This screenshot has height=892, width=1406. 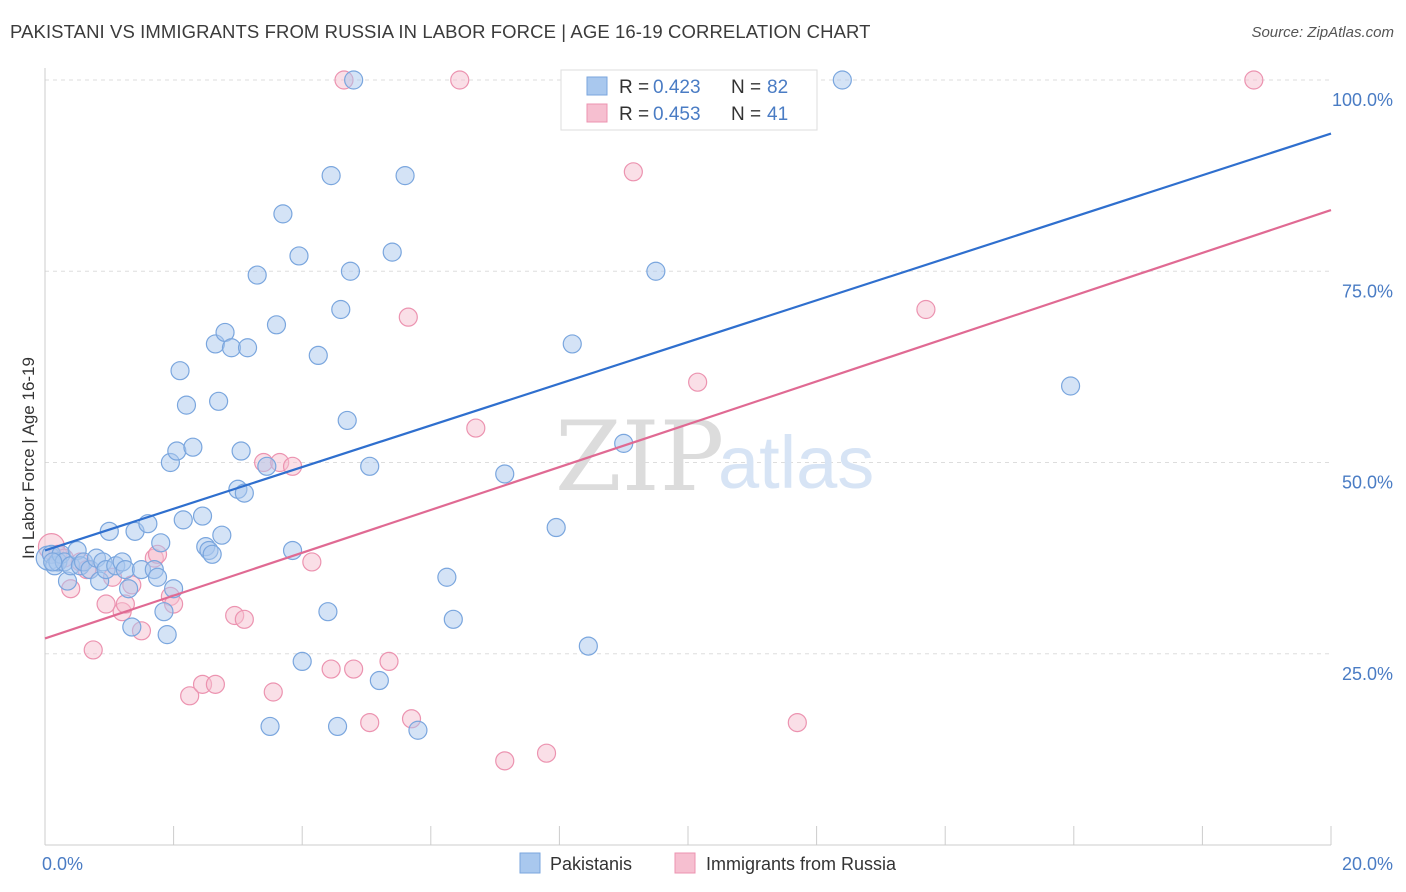 I want to click on watermark-zip: ZIP, so click(x=639, y=457).